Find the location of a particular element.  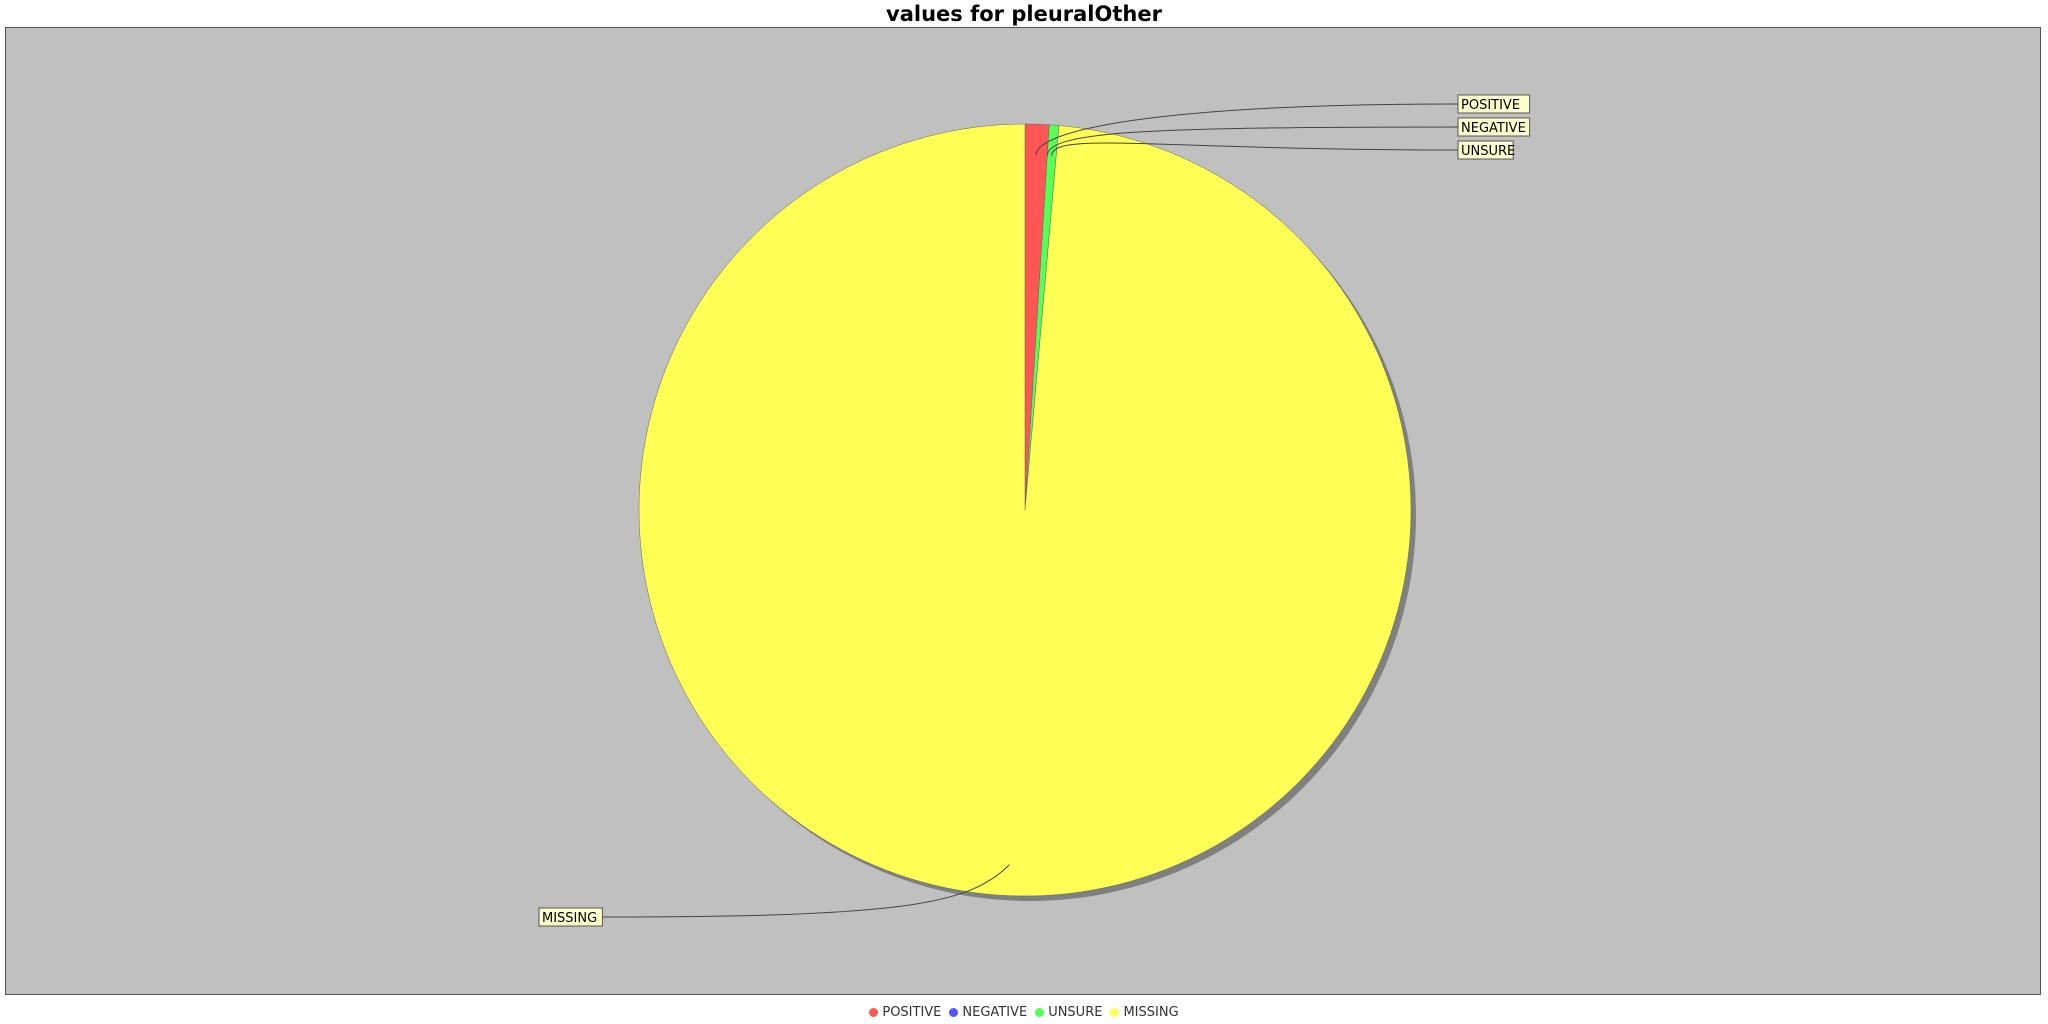

leader-line-negative is located at coordinates (1252, 141).